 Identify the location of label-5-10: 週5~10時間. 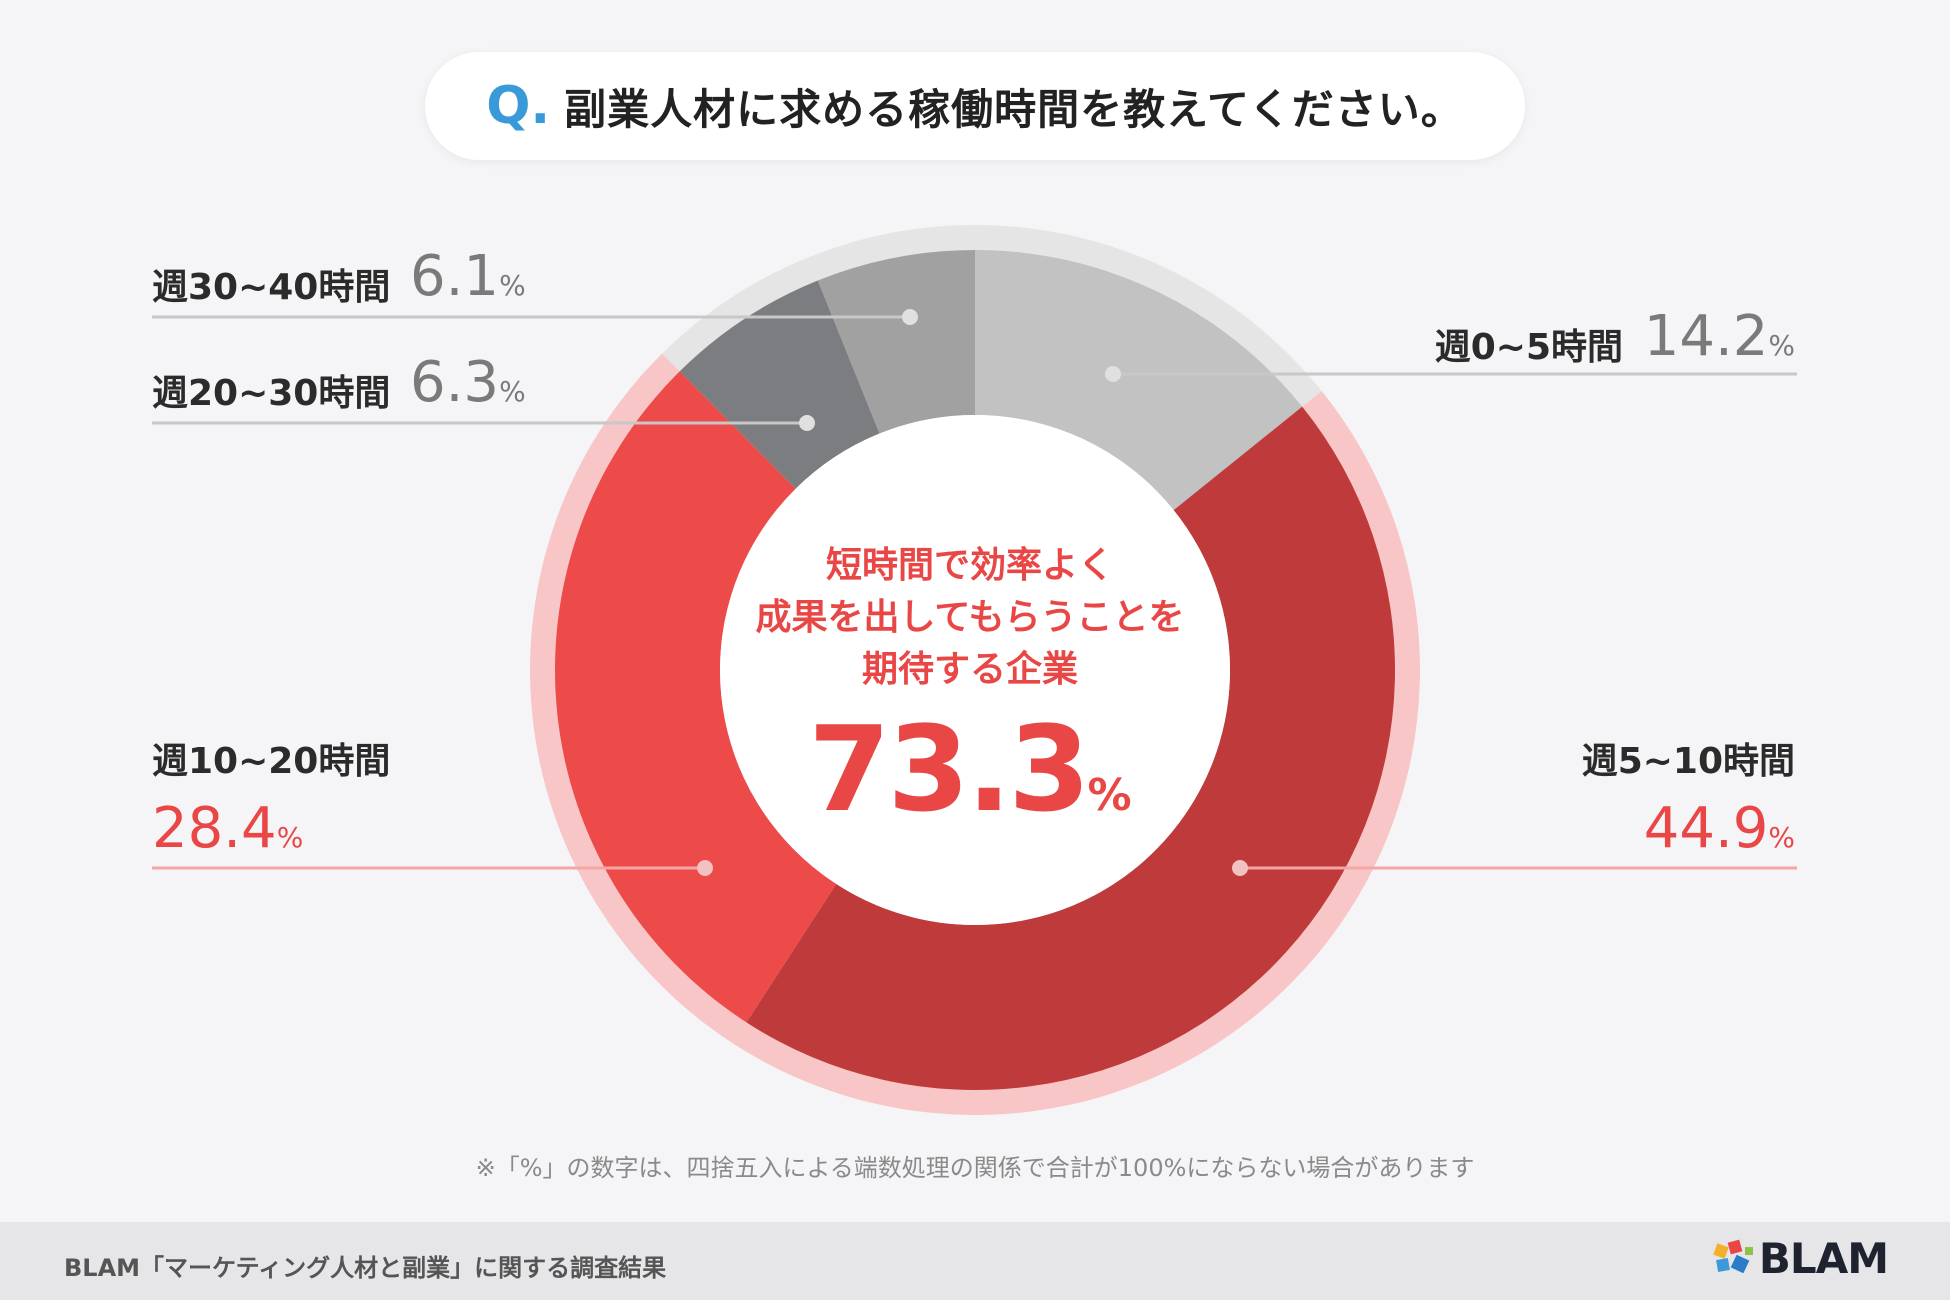
(1688, 761).